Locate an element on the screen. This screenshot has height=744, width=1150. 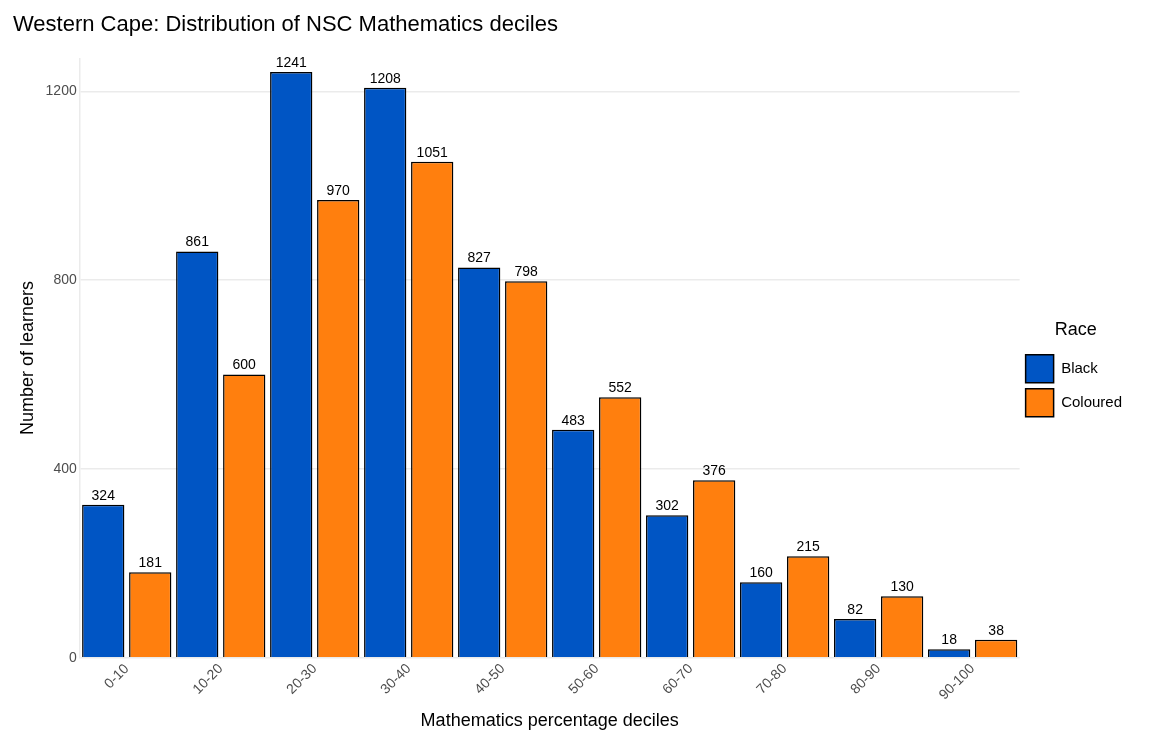
data-label: 970 is located at coordinates (338, 189).